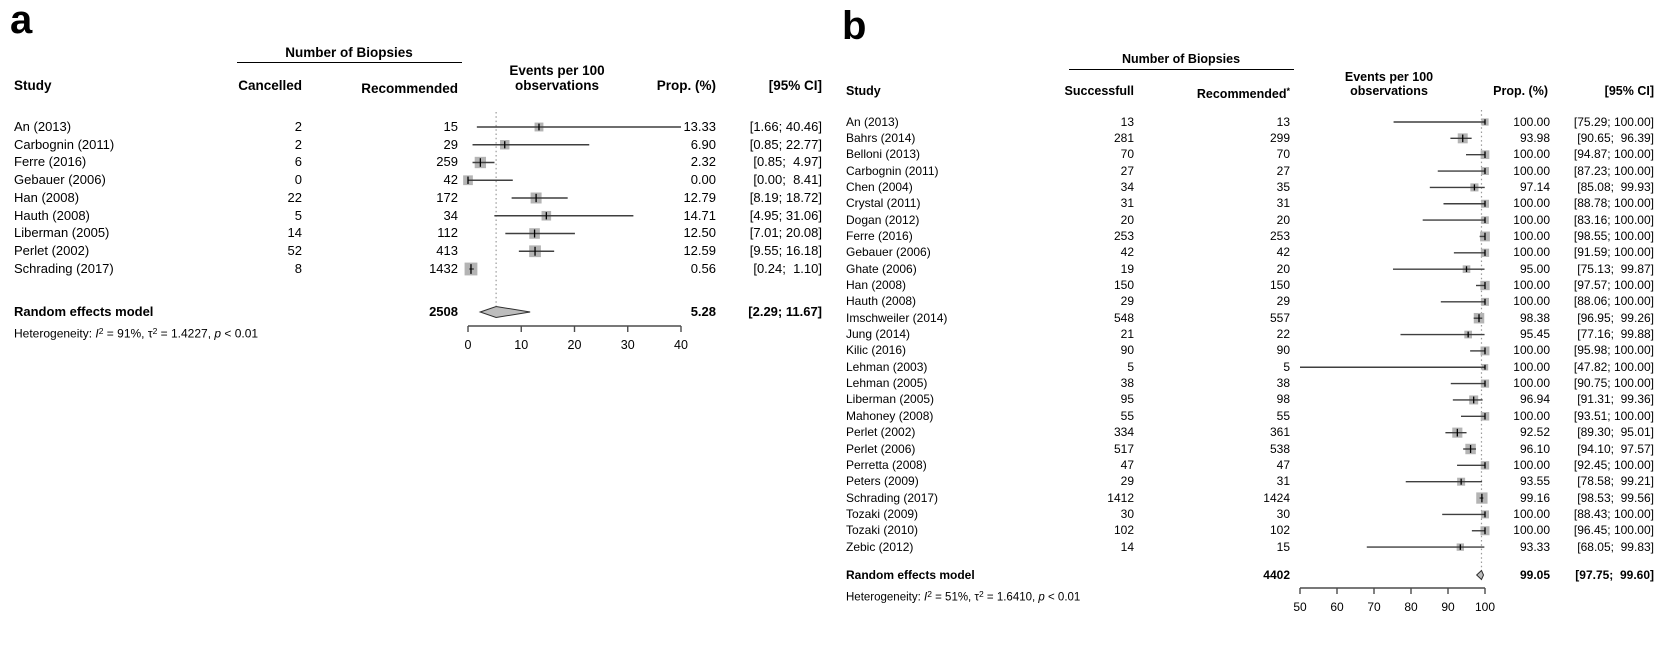  I want to click on recommended-count: 299, so click(1279, 137).